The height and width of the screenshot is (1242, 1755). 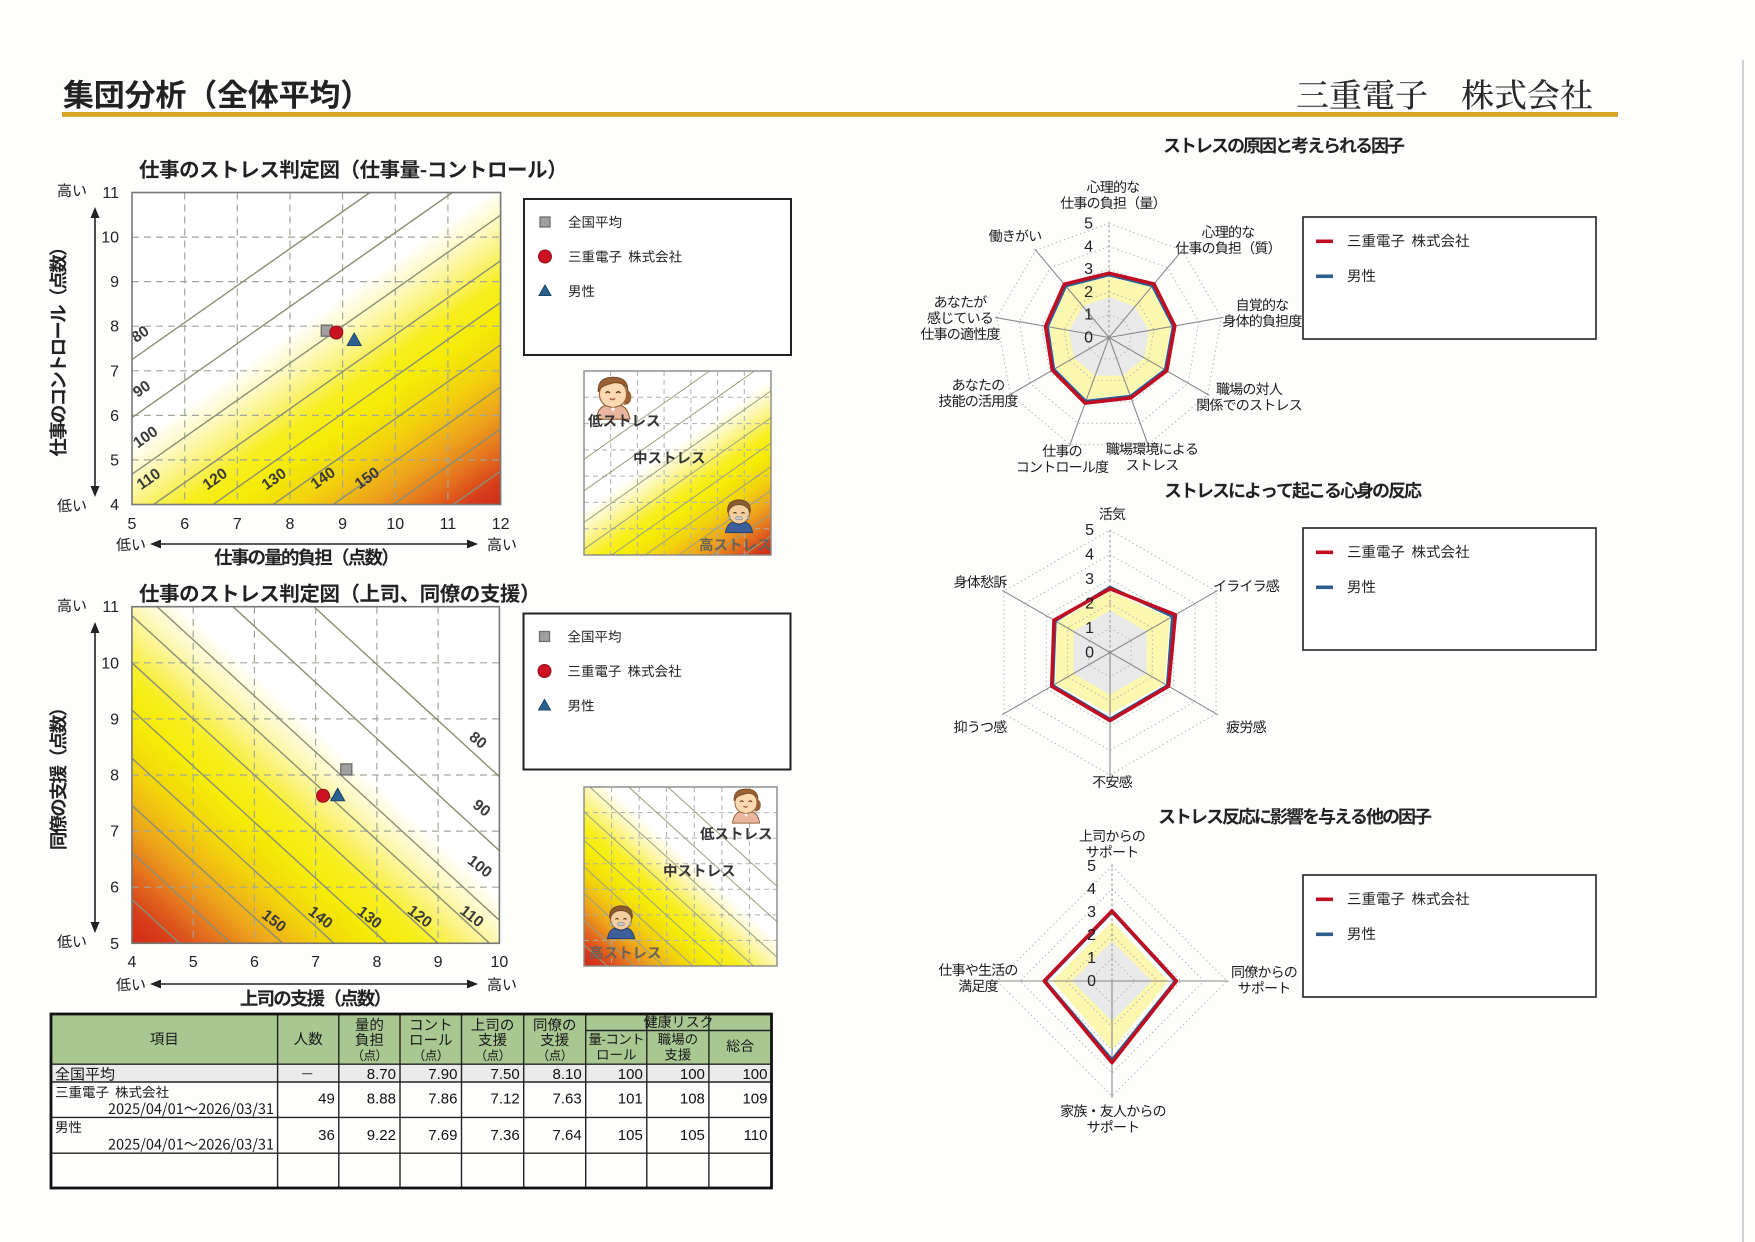 What do you see at coordinates (504, 1135) in the screenshot?
I see `svg-text: 7.36` at bounding box center [504, 1135].